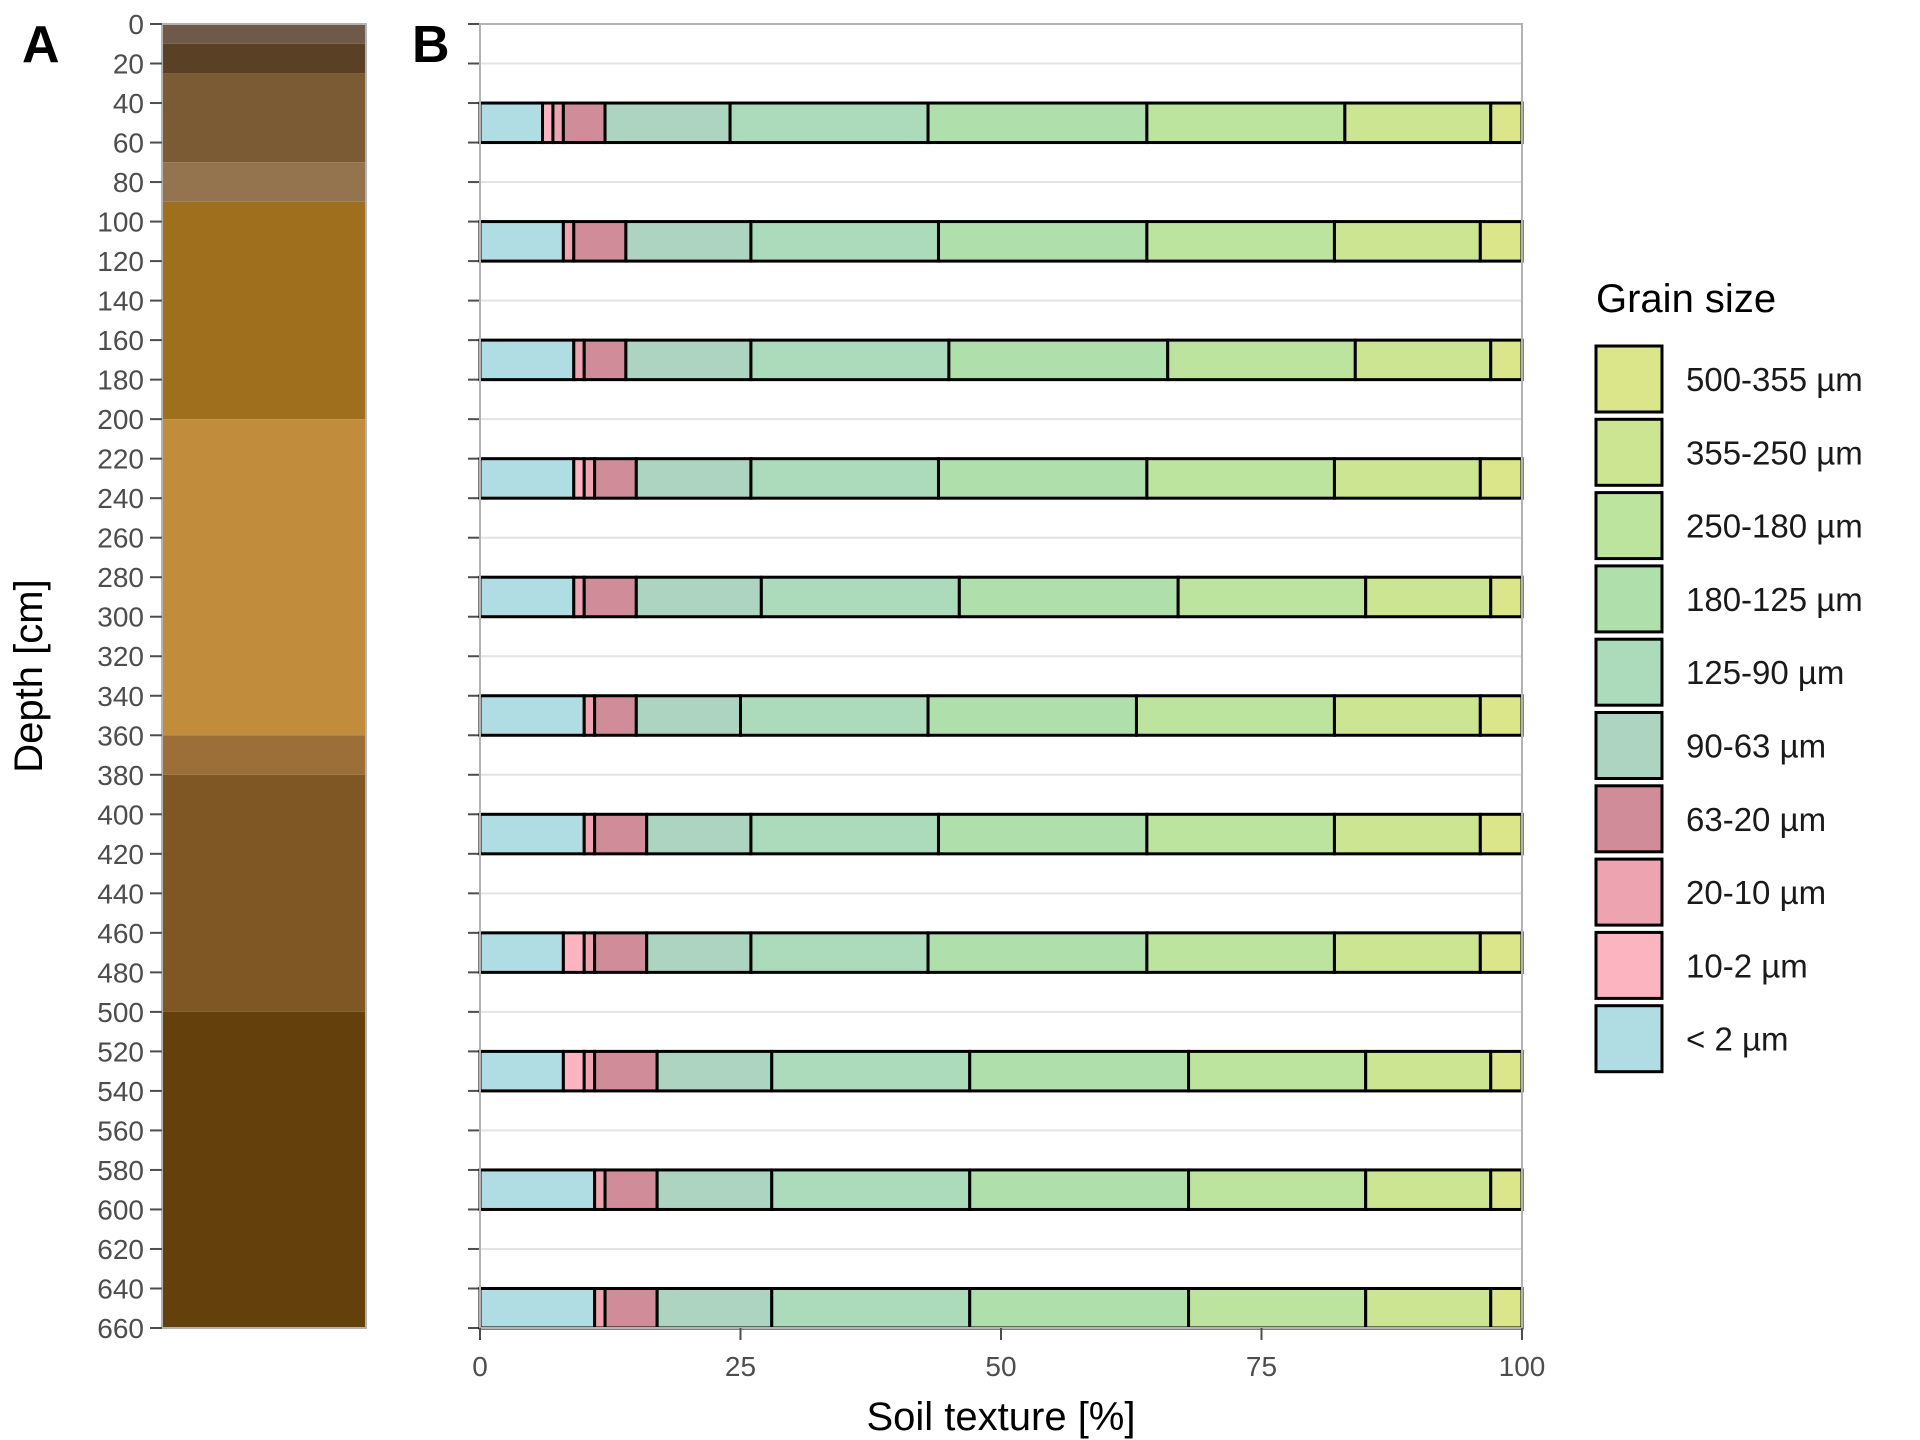 Image resolution: width=1920 pixels, height=1440 pixels. What do you see at coordinates (120, 261) in the screenshot?
I see `depth-tick-label: 120` at bounding box center [120, 261].